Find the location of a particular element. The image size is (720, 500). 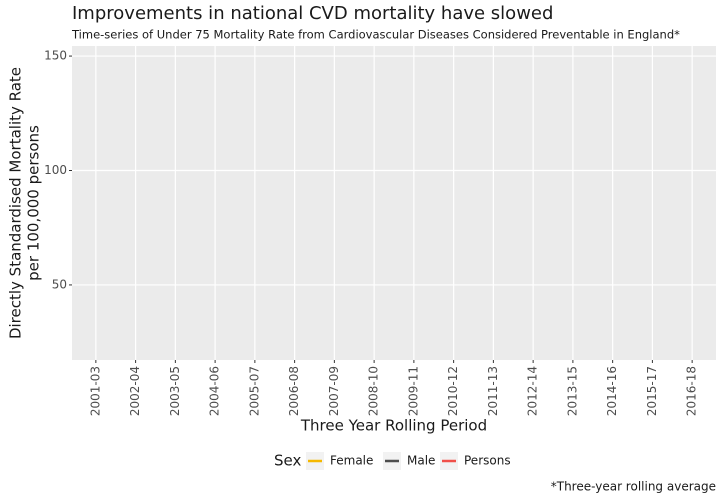

x-axis-title: Three Year Rolling Period is located at coordinates (393, 426).